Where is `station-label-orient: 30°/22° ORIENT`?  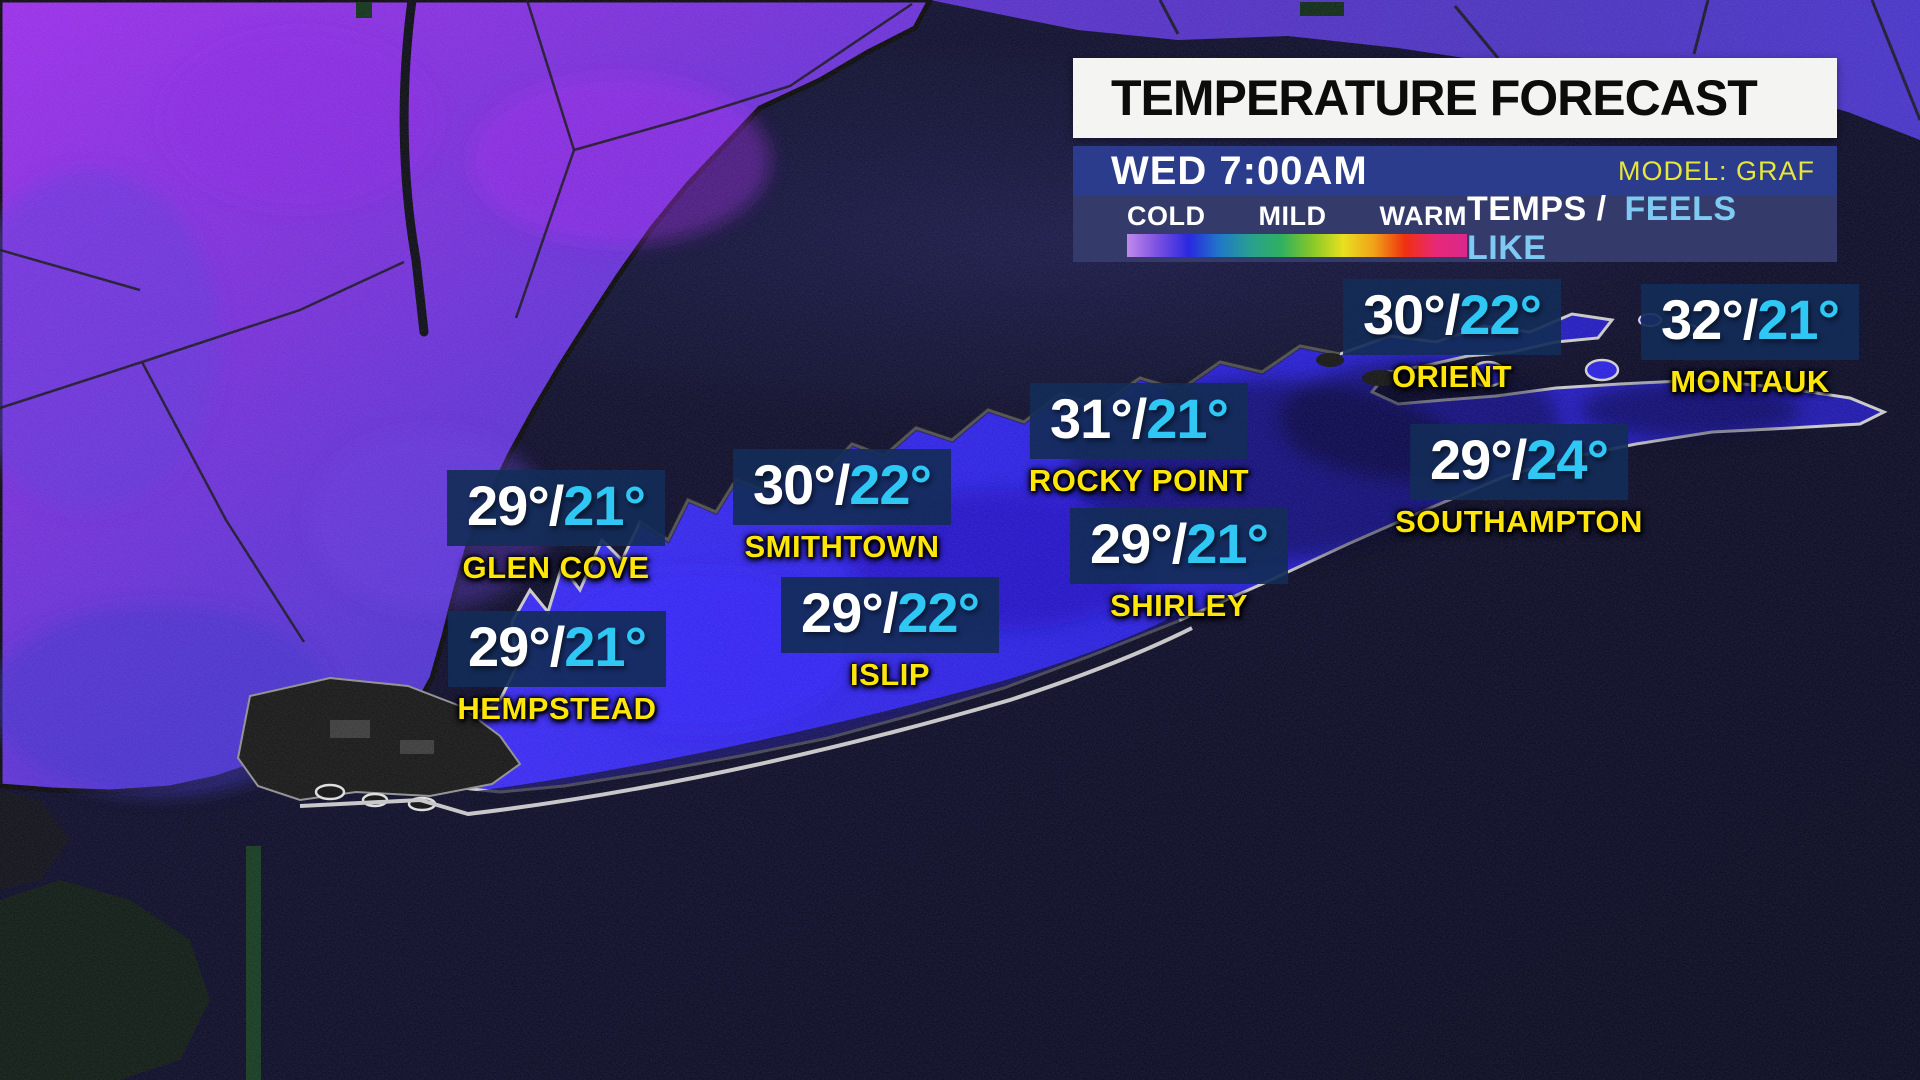 station-label-orient: 30°/22° ORIENT is located at coordinates (1452, 337).